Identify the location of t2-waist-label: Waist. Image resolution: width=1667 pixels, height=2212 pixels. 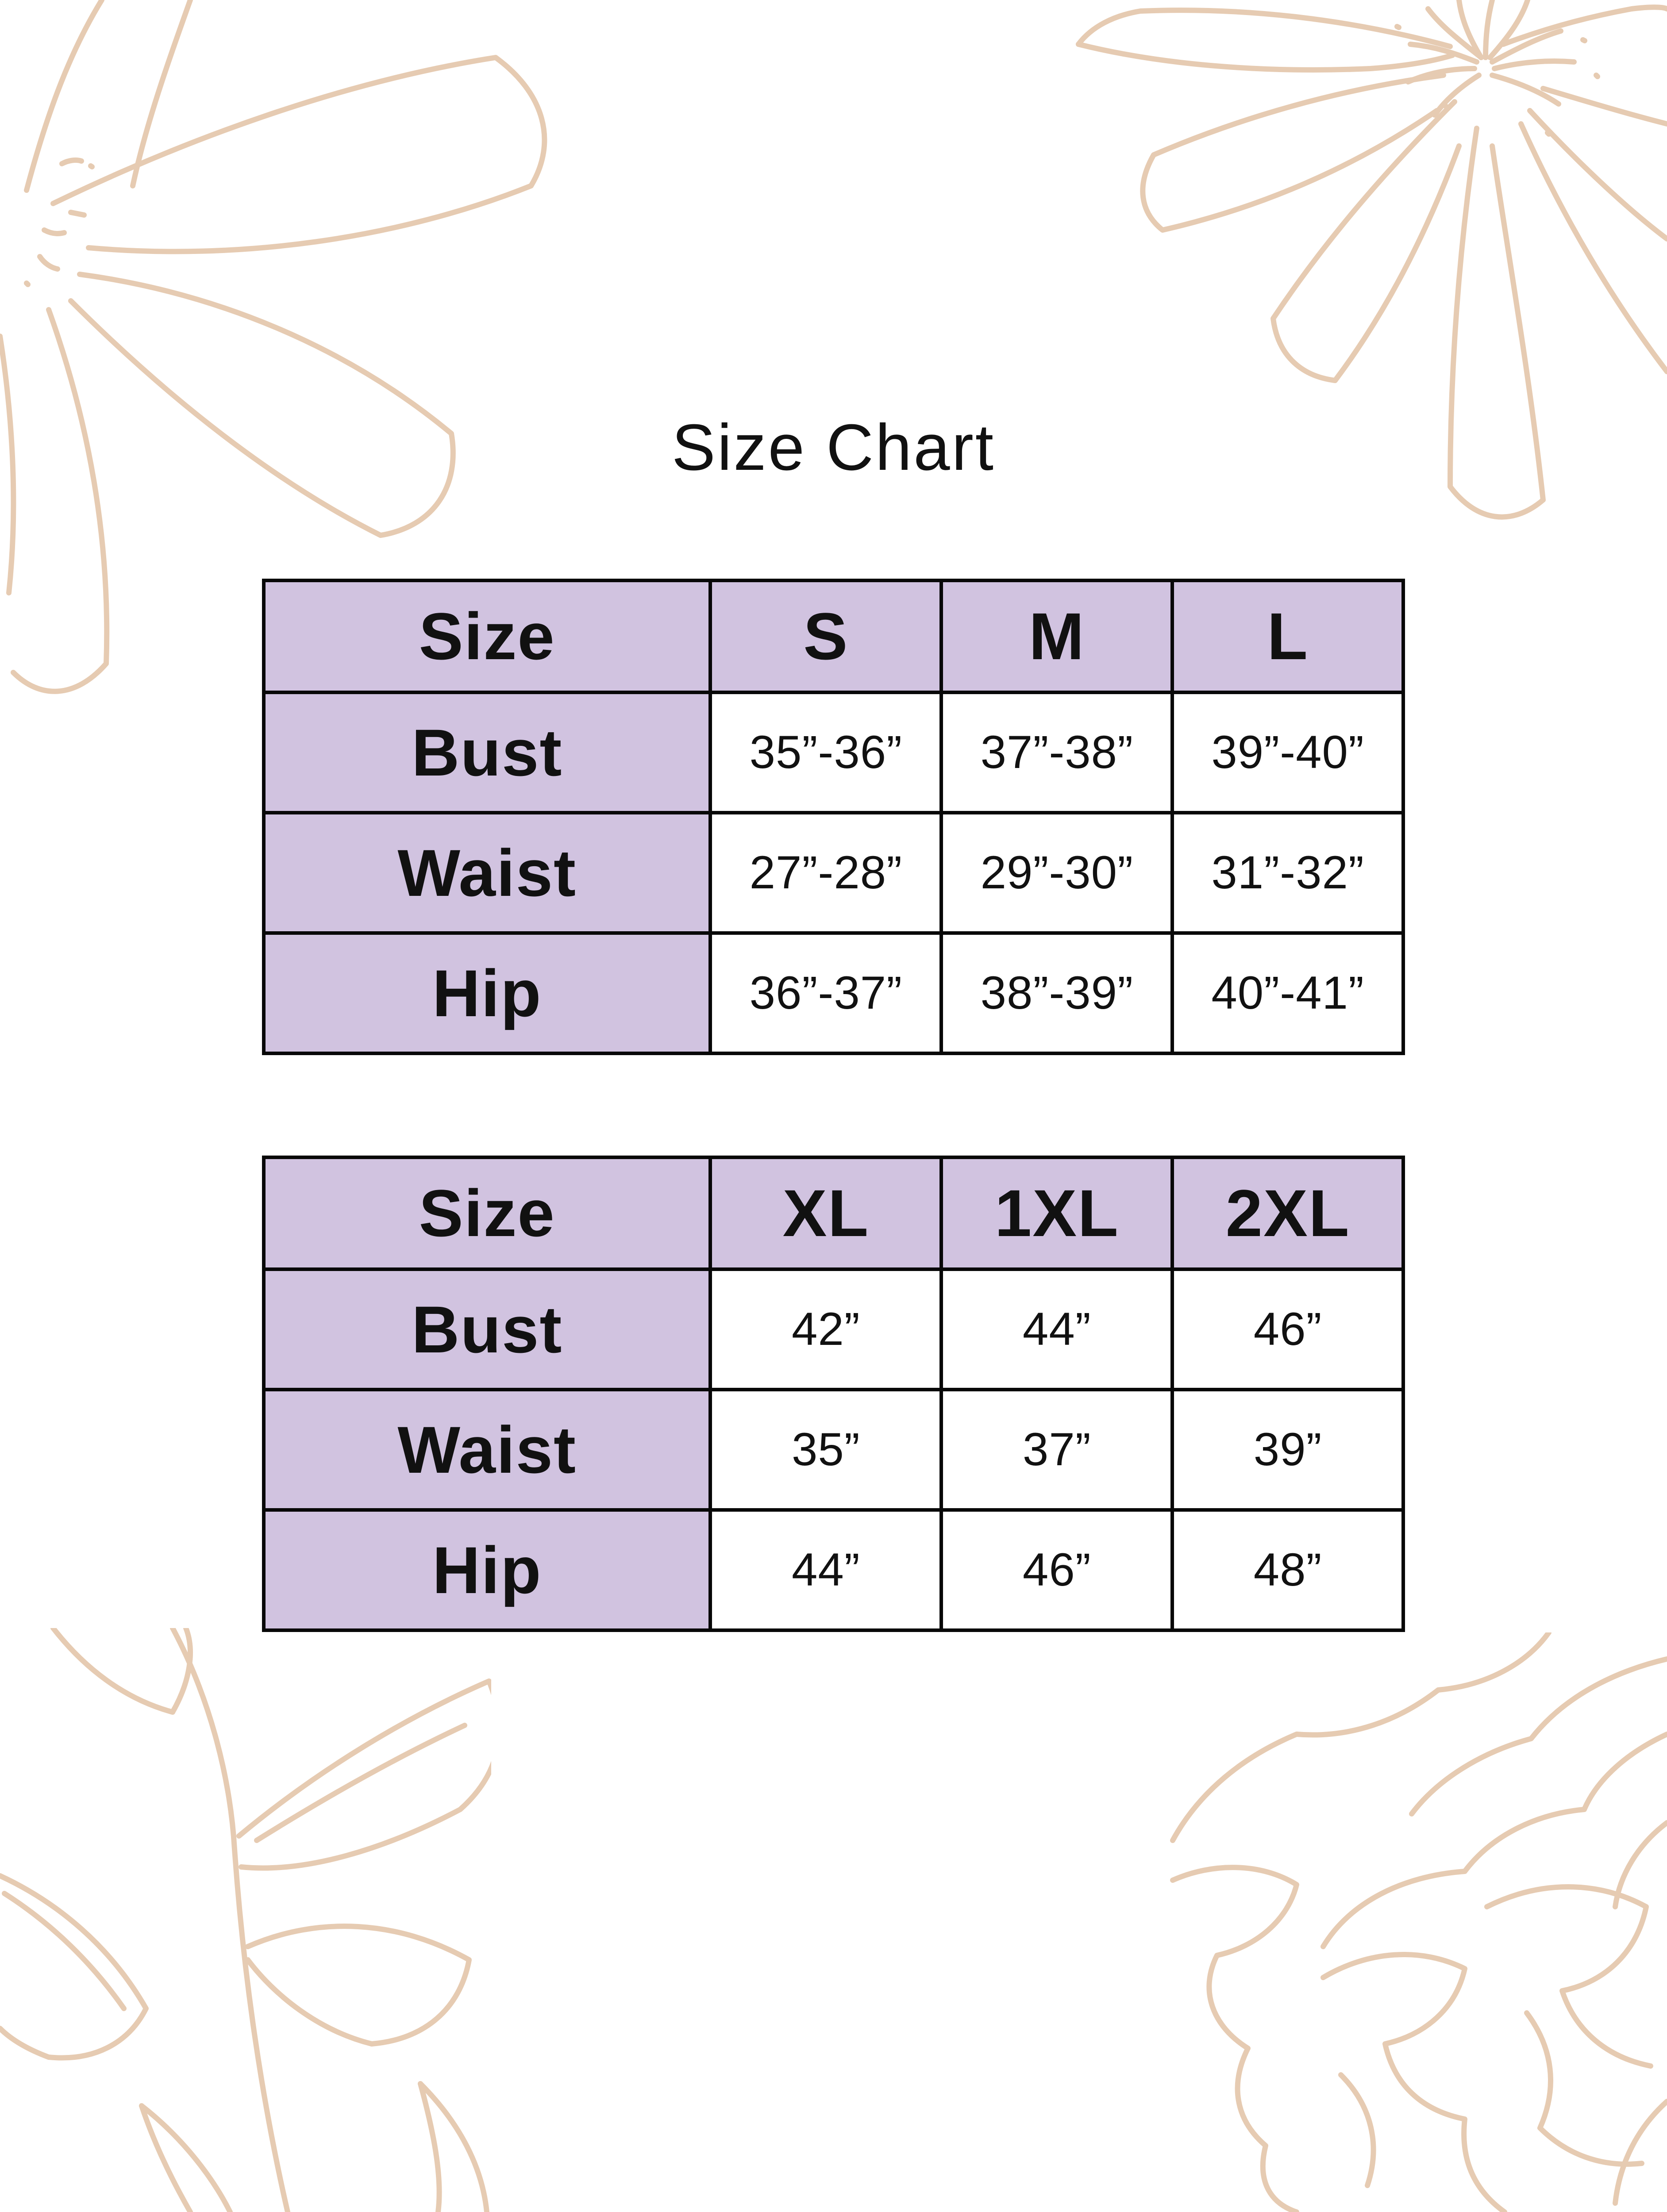
(487, 1450).